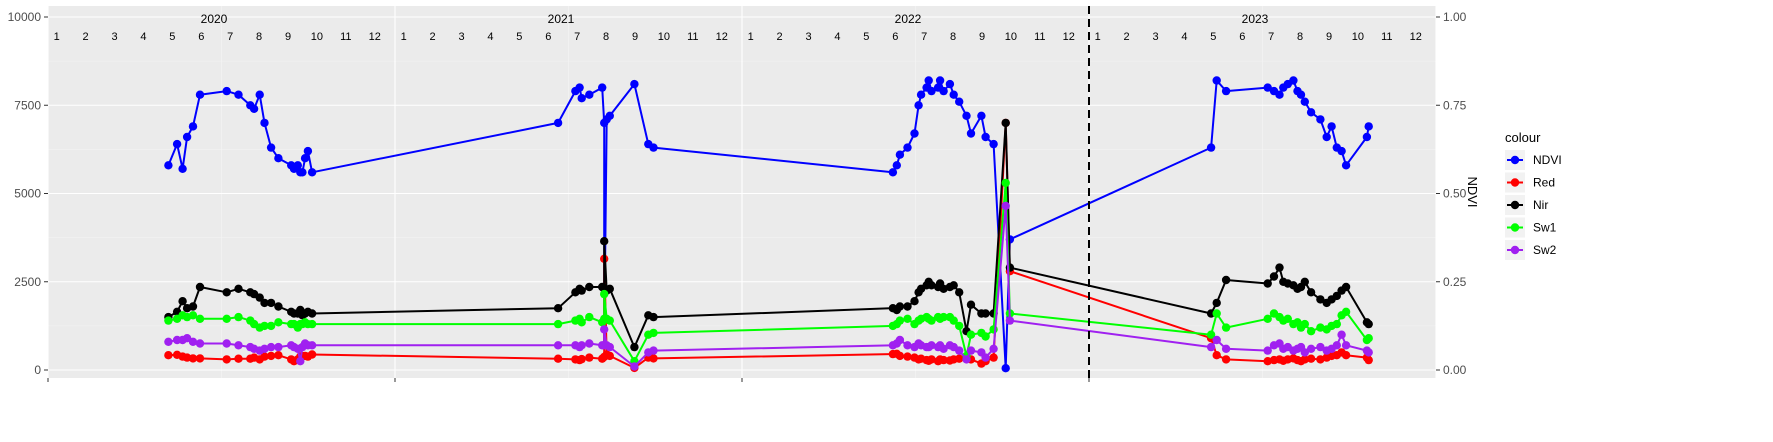 This screenshot has width=1773, height=442. What do you see at coordinates (895, 37) in the screenshot?
I see `month-label: 6` at bounding box center [895, 37].